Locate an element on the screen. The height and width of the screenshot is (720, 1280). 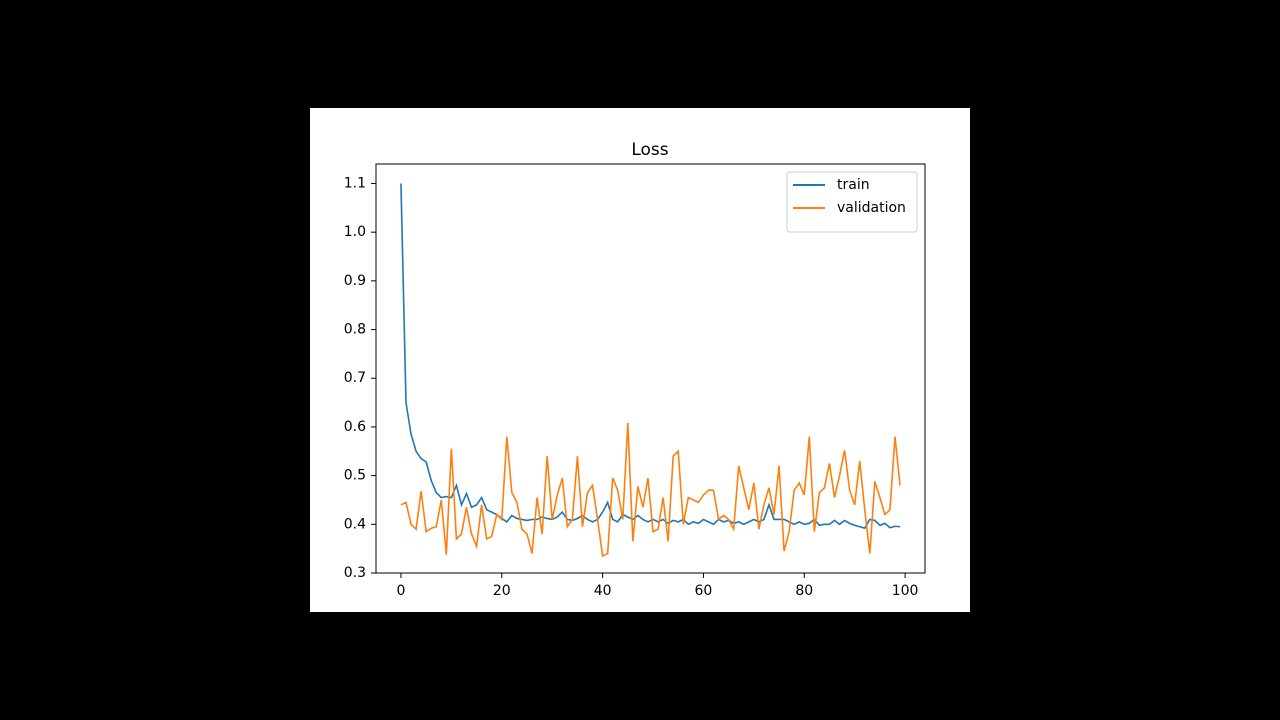
line-series is located at coordinates (650, 490).